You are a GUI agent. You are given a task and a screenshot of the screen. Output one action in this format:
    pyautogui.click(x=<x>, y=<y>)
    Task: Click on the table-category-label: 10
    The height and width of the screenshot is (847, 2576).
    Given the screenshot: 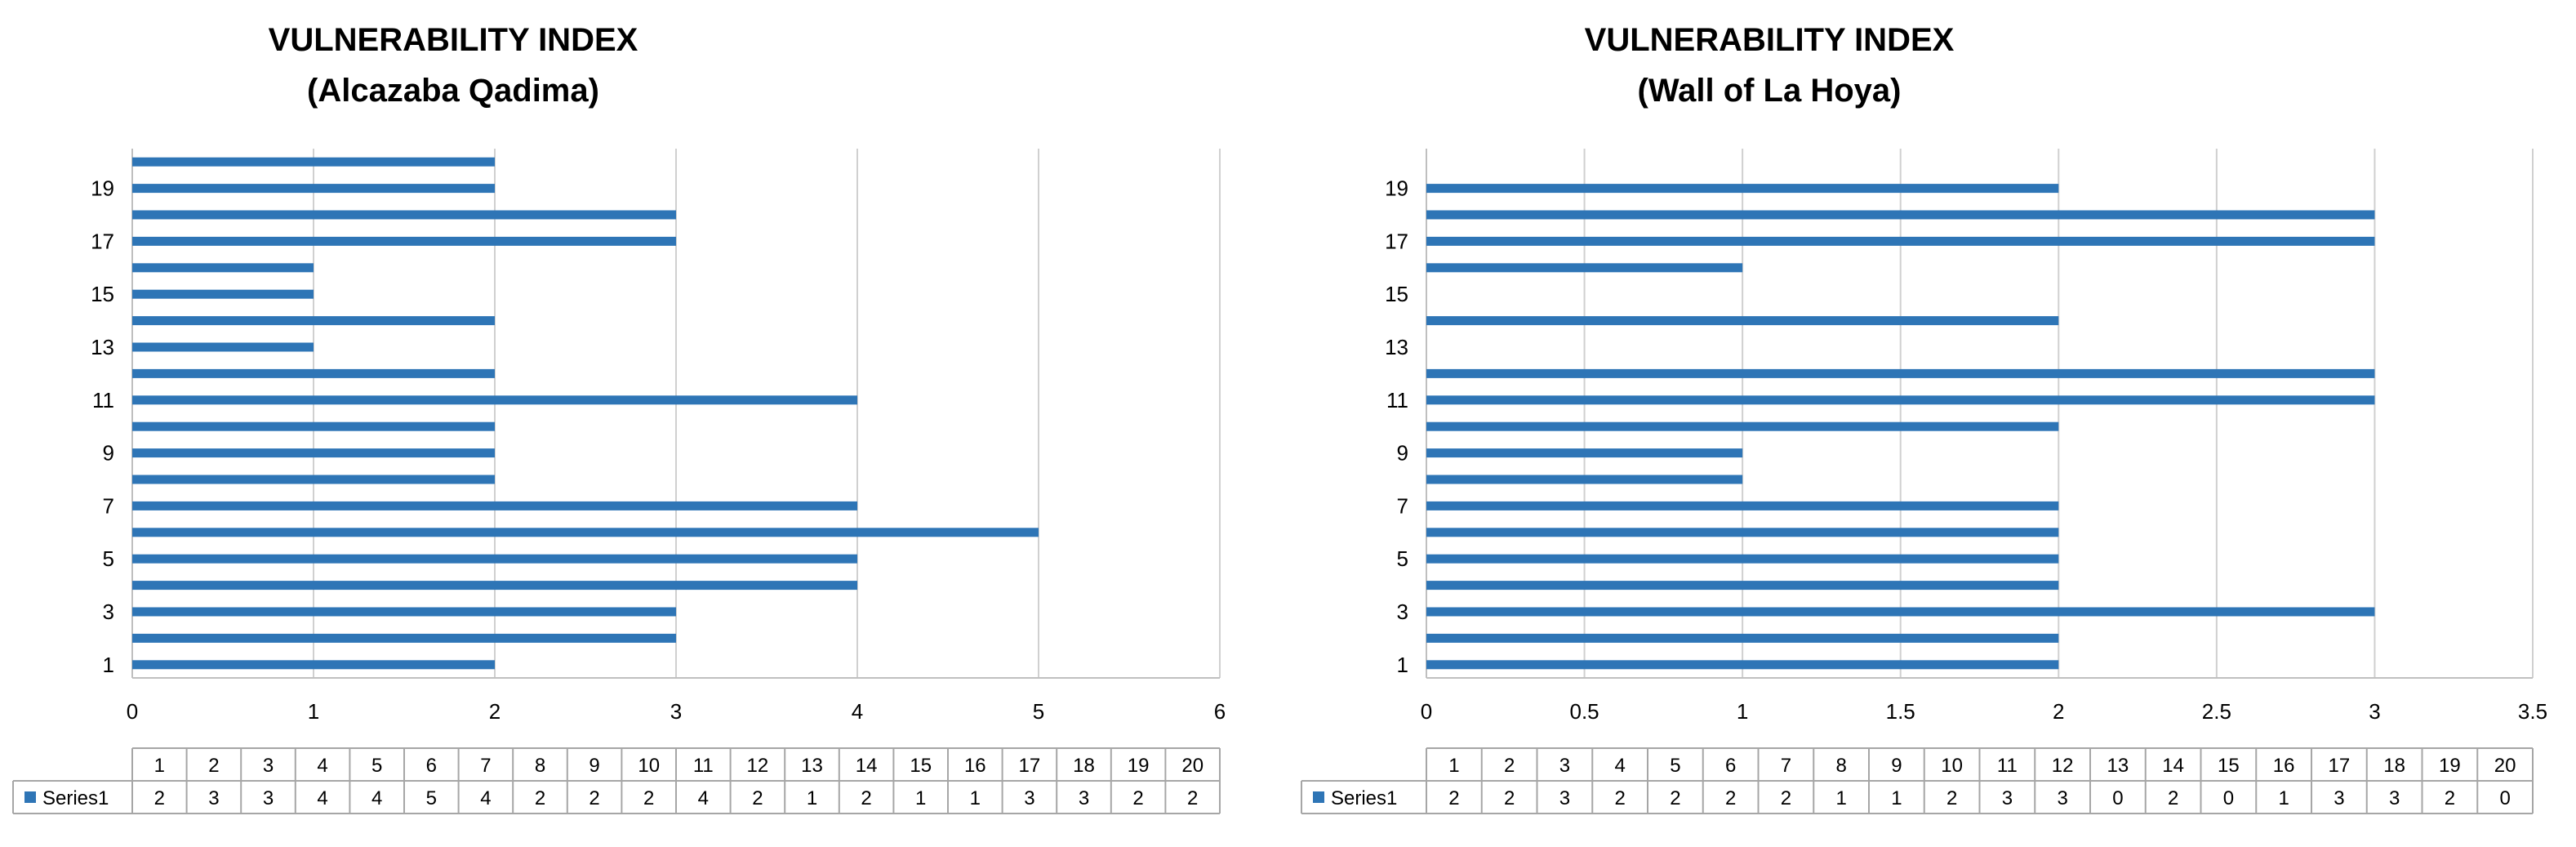 What is the action you would take?
    pyautogui.click(x=649, y=766)
    